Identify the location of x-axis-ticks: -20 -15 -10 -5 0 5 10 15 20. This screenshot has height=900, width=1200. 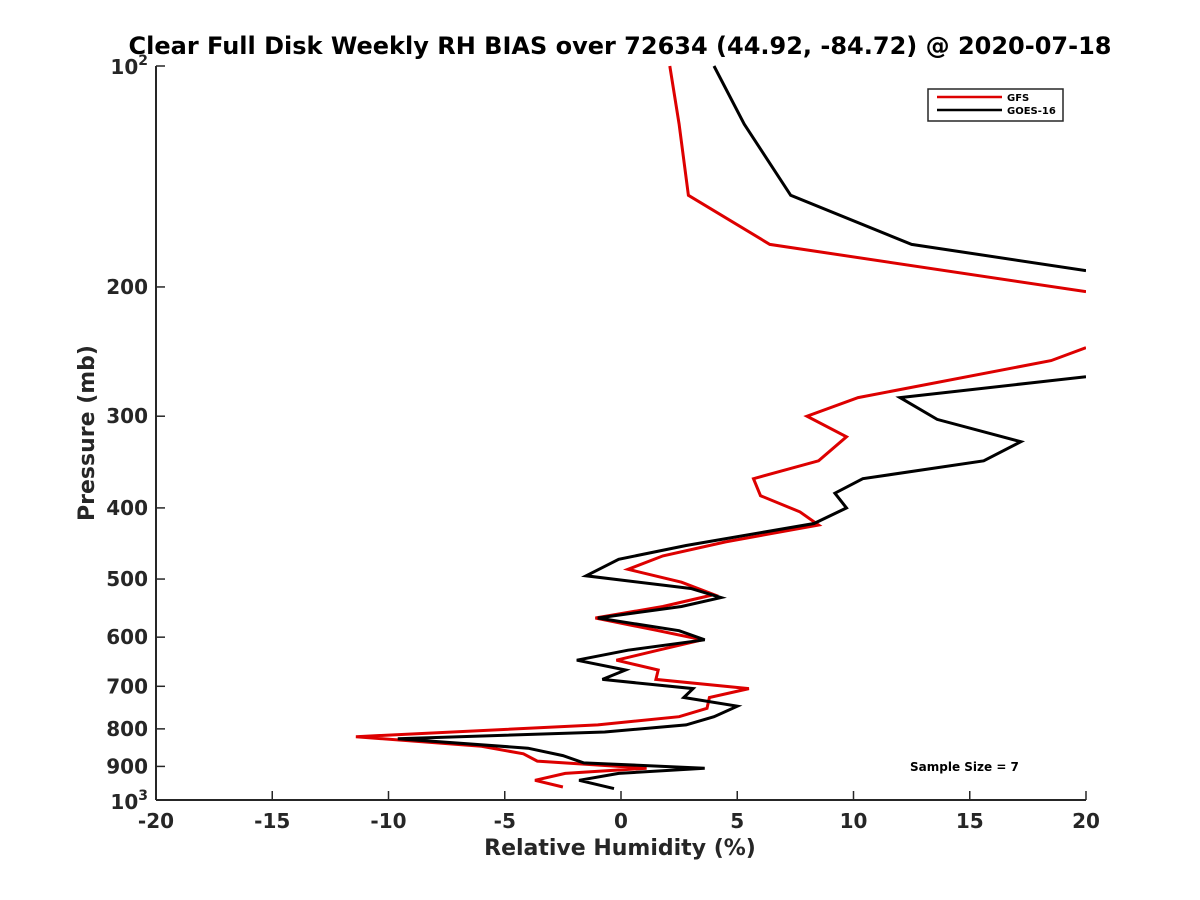
(619, 812).